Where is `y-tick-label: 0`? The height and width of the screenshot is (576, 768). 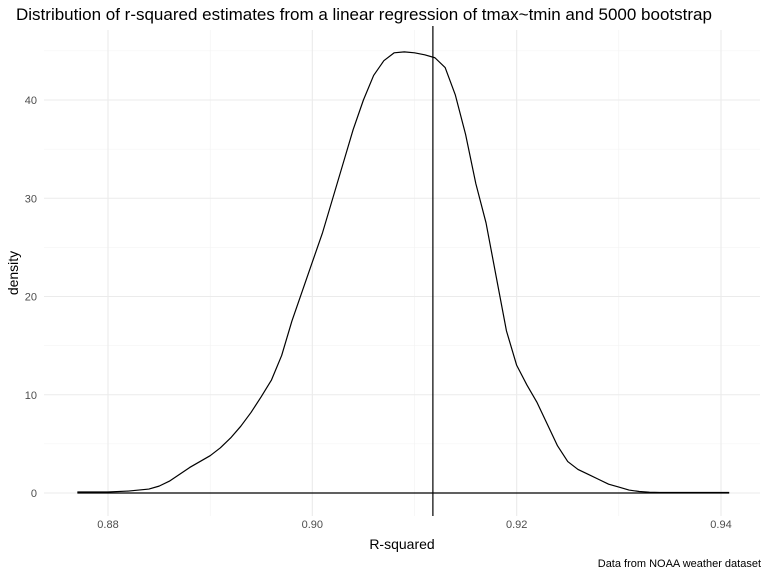 y-tick-label: 0 is located at coordinates (34, 494).